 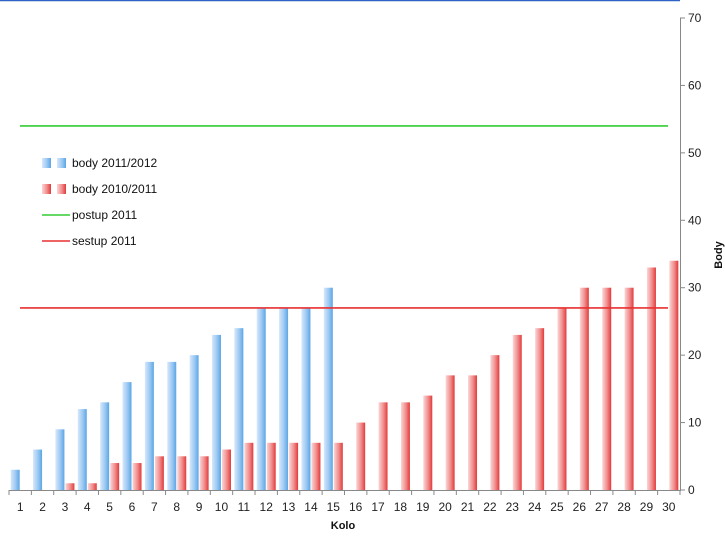 I want to click on x-tick-label: 13, so click(x=289, y=507).